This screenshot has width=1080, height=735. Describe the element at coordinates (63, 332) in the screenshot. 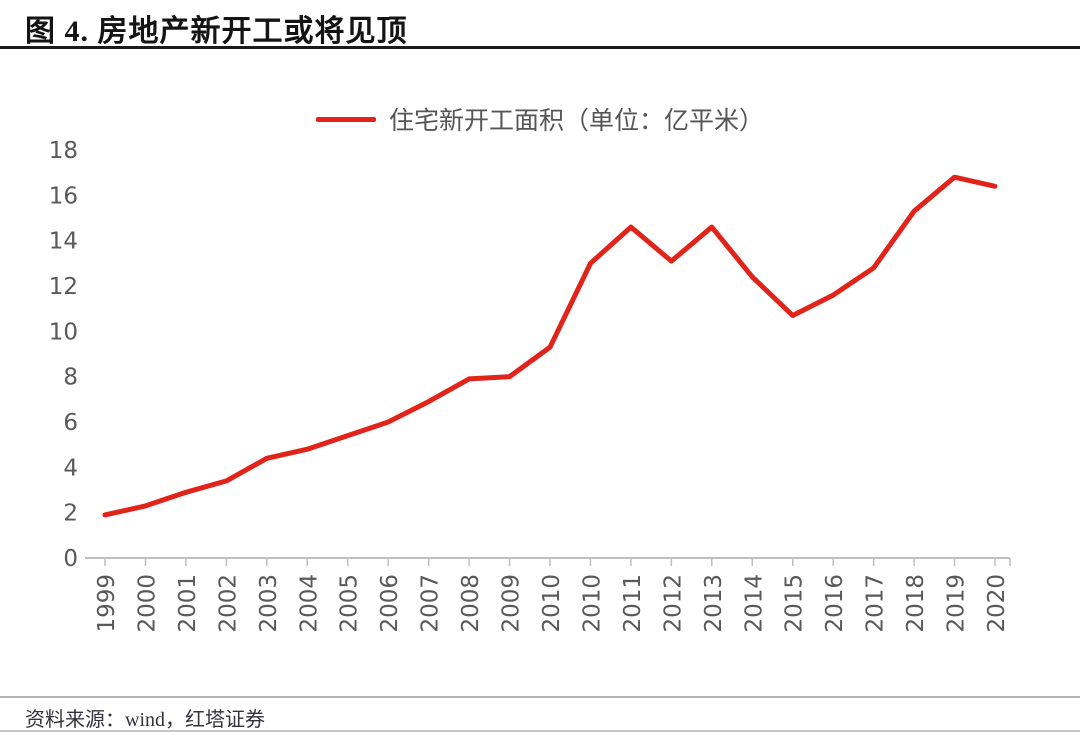

I see `y-axis-tick-label: 10` at that location.